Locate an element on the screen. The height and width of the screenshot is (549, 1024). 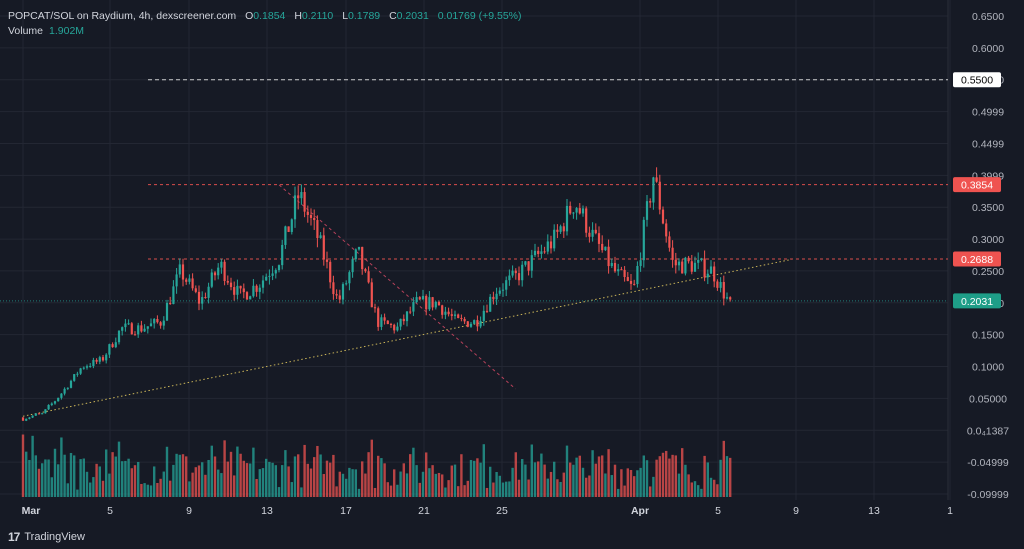
tradingview-text: TradingView is located at coordinates (54, 537).